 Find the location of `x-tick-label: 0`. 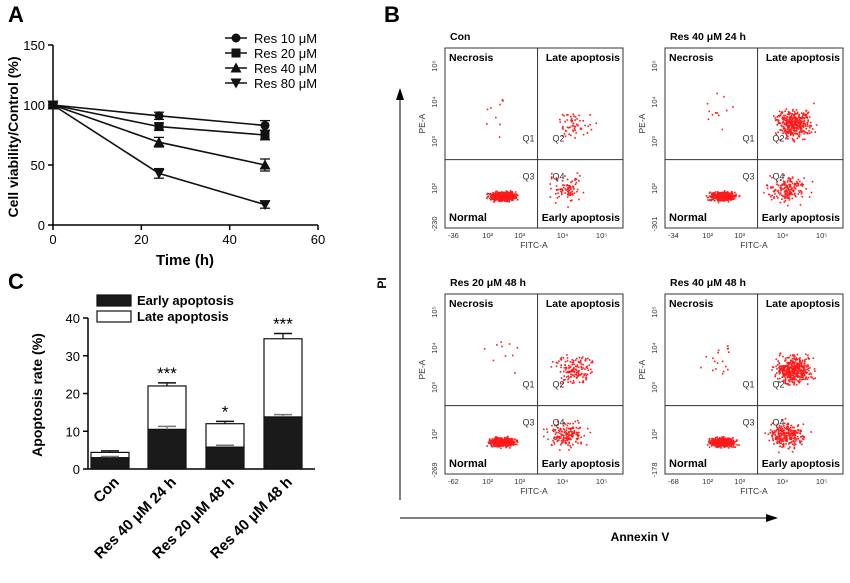

x-tick-label: 0 is located at coordinates (52, 239).